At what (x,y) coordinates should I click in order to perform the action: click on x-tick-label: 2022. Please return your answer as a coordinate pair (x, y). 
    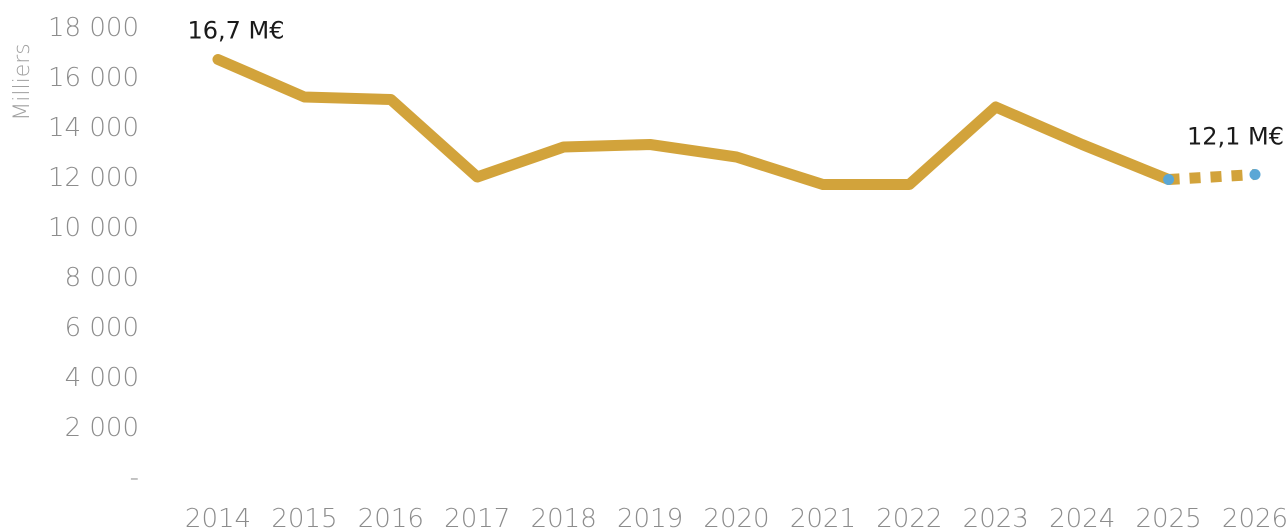
    Looking at the image, I should click on (909, 516).